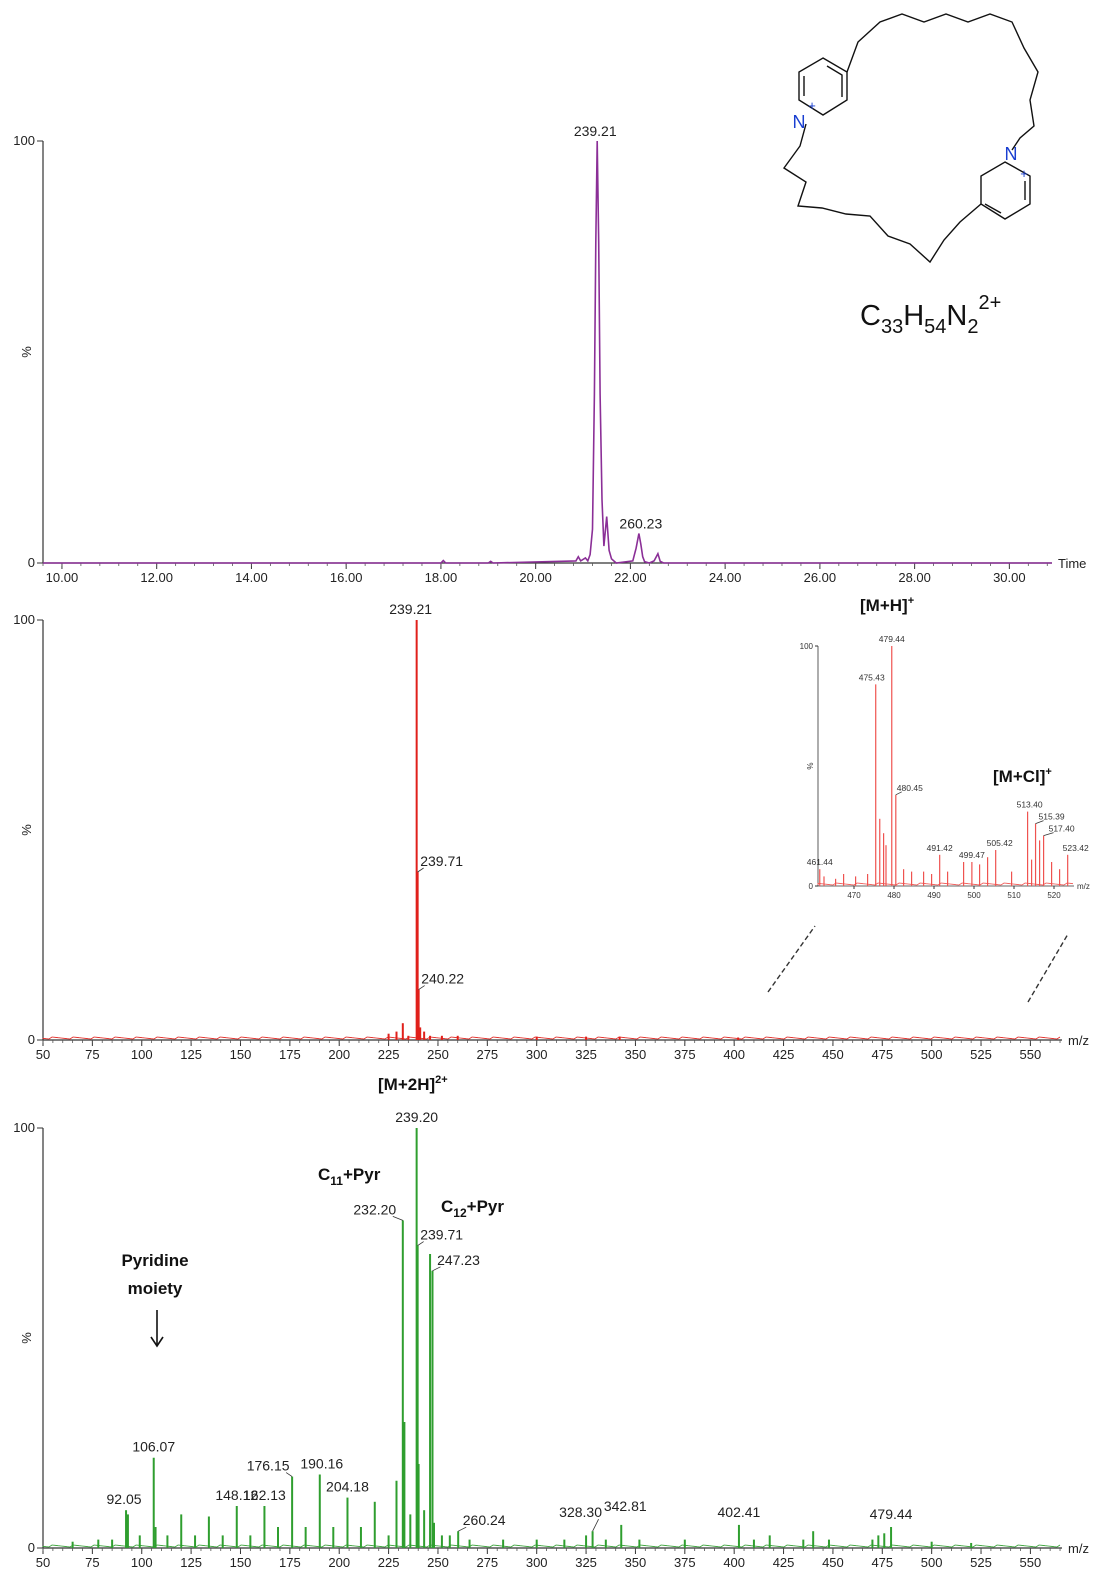 Image resolution: width=1105 pixels, height=1585 pixels. Describe the element at coordinates (833, 1054) in the screenshot. I see `ms1-xtick-label: 450` at that location.